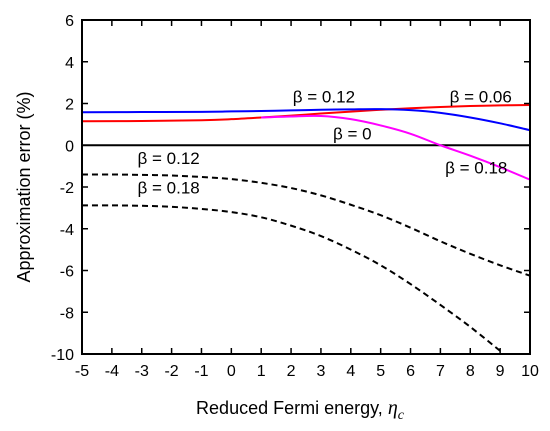 The width and height of the screenshot is (550, 431). Describe the element at coordinates (292, 408) in the screenshot. I see `x-axis-title-text: Reduced Fermi energy,` at that location.